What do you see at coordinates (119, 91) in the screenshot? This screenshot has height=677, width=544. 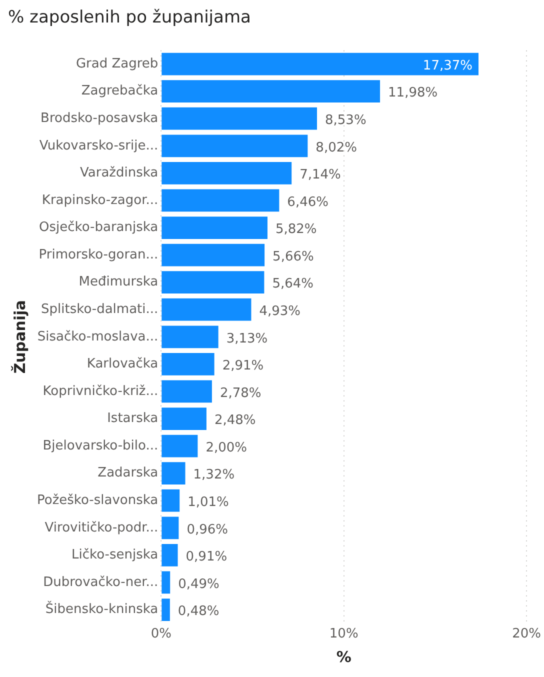 I see `y-tick-label: Zagrebačka` at bounding box center [119, 91].